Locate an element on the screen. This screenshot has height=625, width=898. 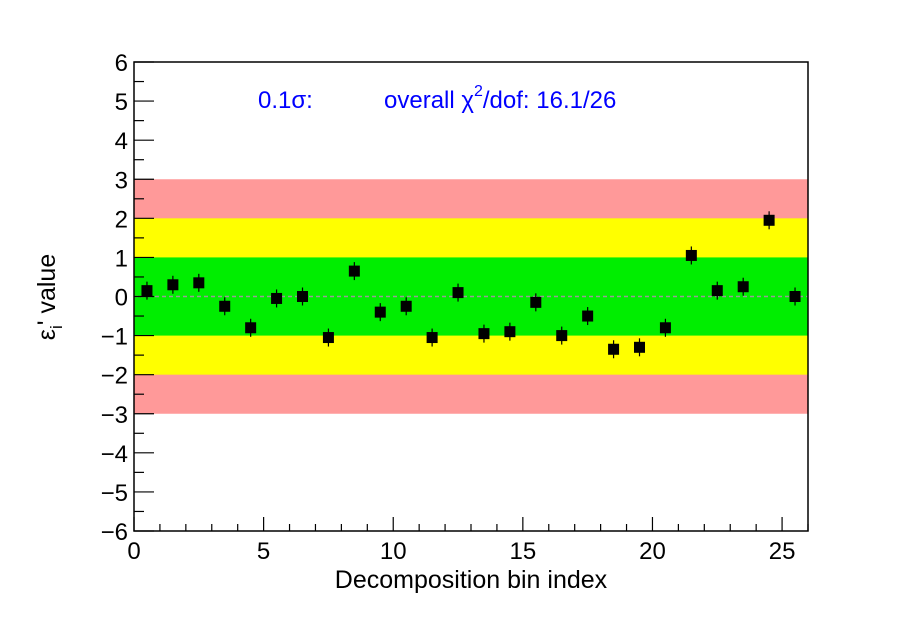
x-tick-label: 25 is located at coordinates (782, 551).